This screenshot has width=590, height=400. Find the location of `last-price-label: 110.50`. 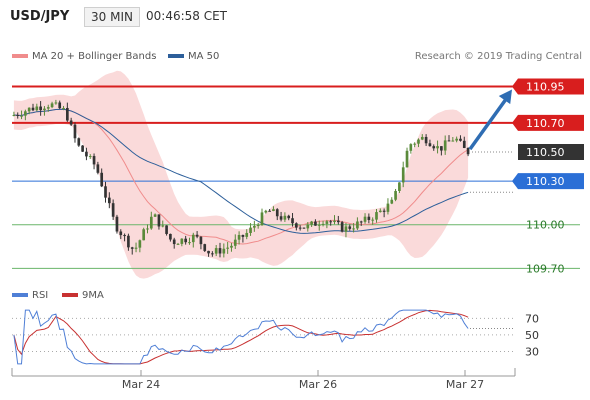

last-price-label: 110.50 is located at coordinates (545, 152).